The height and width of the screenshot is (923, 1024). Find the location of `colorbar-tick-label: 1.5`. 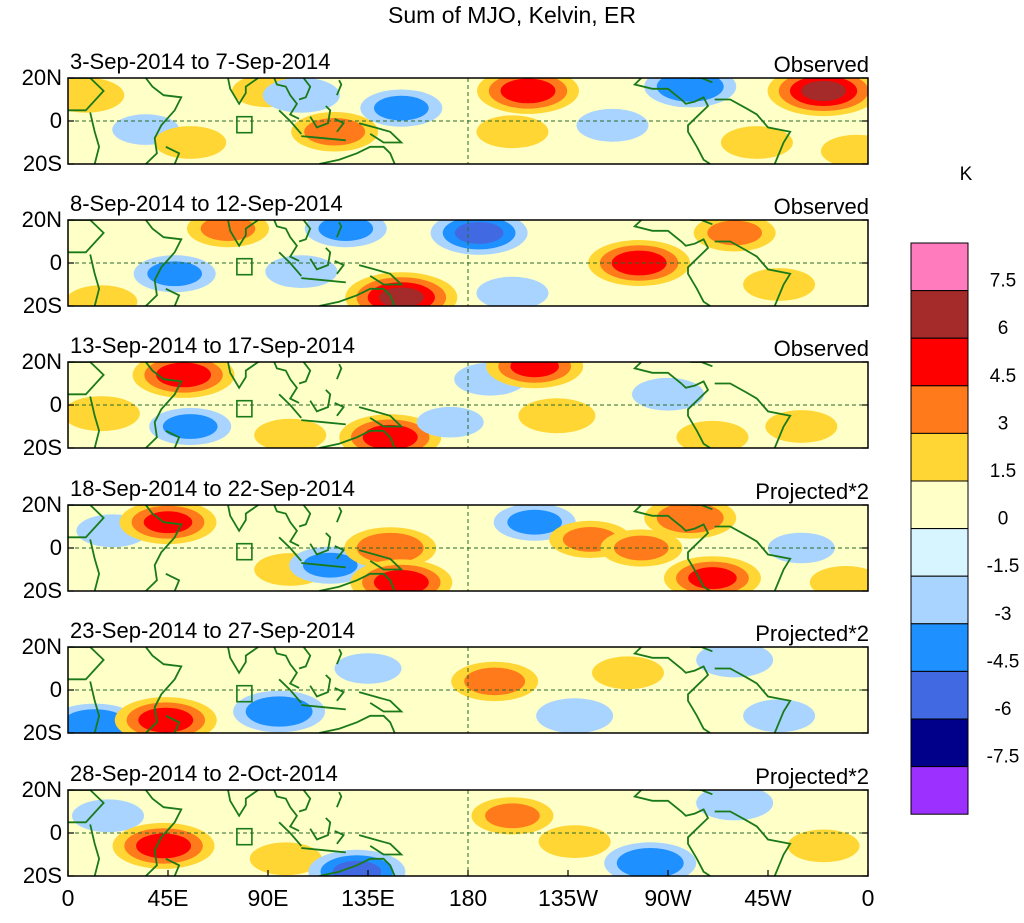

colorbar-tick-label: 1.5 is located at coordinates (1003, 471).